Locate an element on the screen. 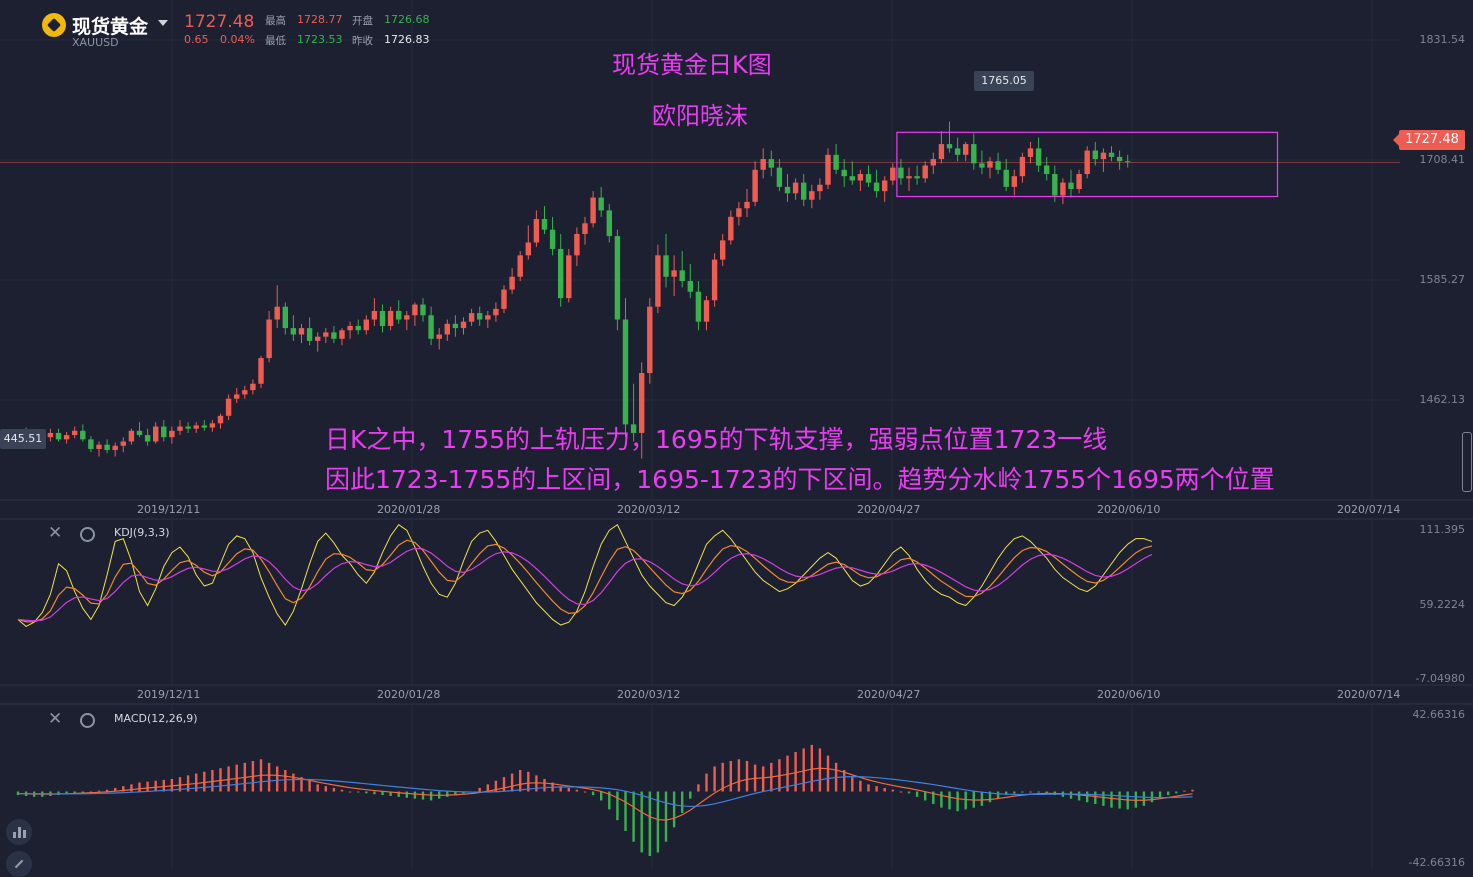 This screenshot has width=1473, height=877. kdj-x-tick: 2020/01/28 is located at coordinates (409, 694).